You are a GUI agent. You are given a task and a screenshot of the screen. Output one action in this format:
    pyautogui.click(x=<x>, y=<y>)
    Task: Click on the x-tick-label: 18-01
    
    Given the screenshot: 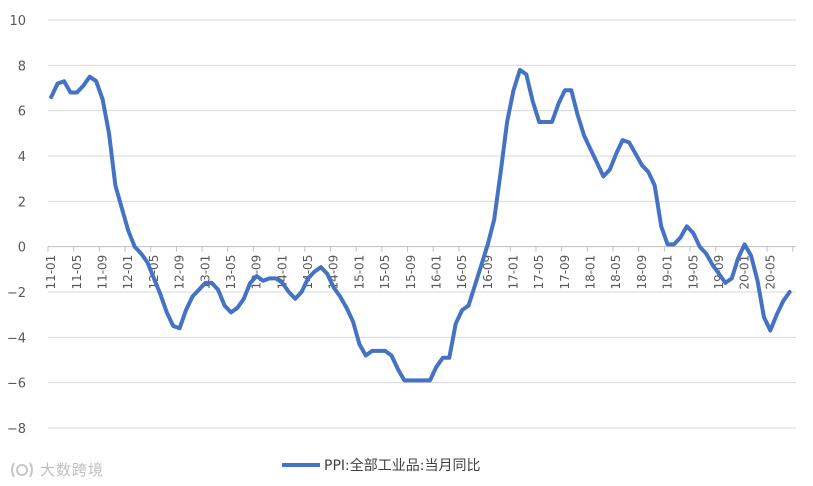 What is the action you would take?
    pyautogui.click(x=591, y=272)
    